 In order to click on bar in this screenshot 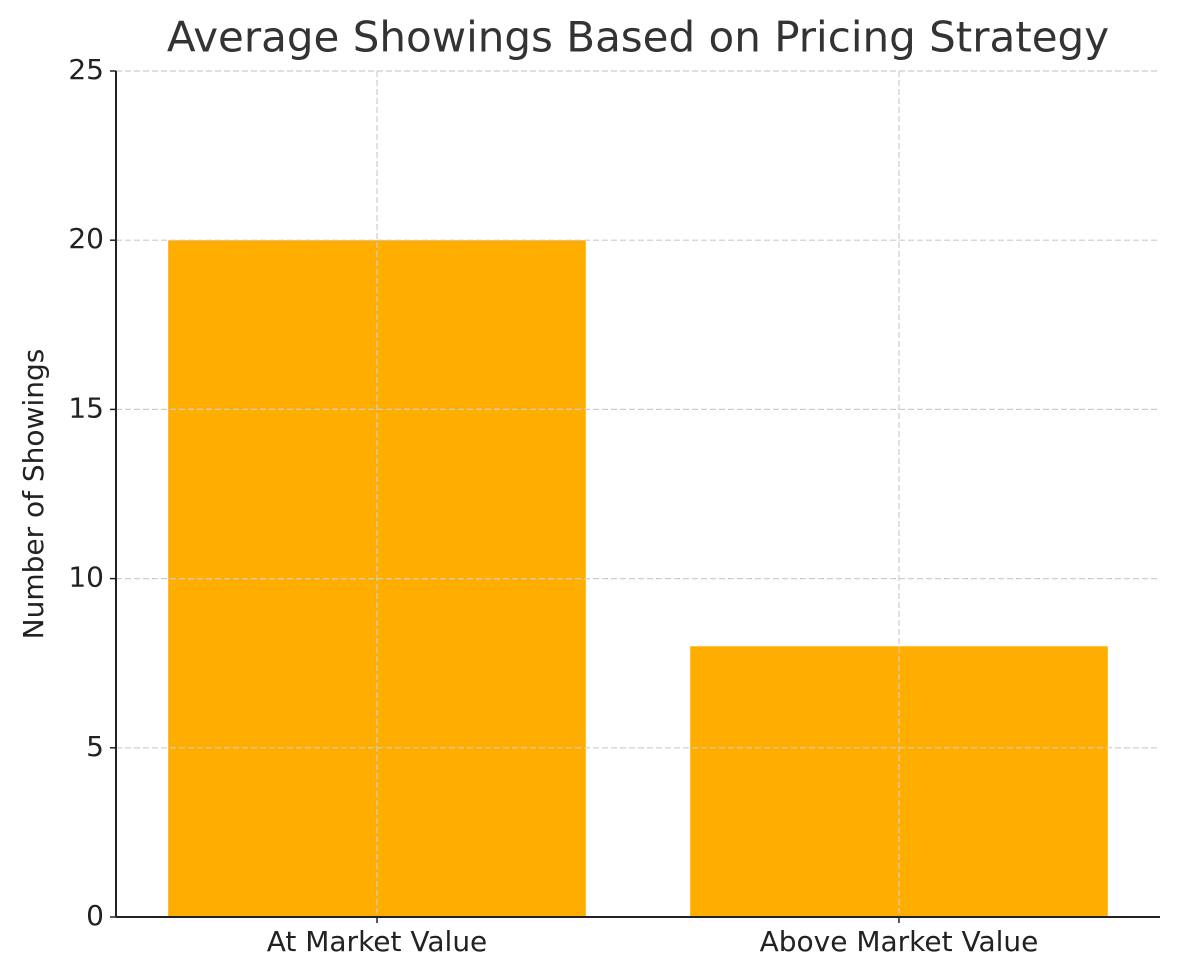, I will do `click(899, 781)`.